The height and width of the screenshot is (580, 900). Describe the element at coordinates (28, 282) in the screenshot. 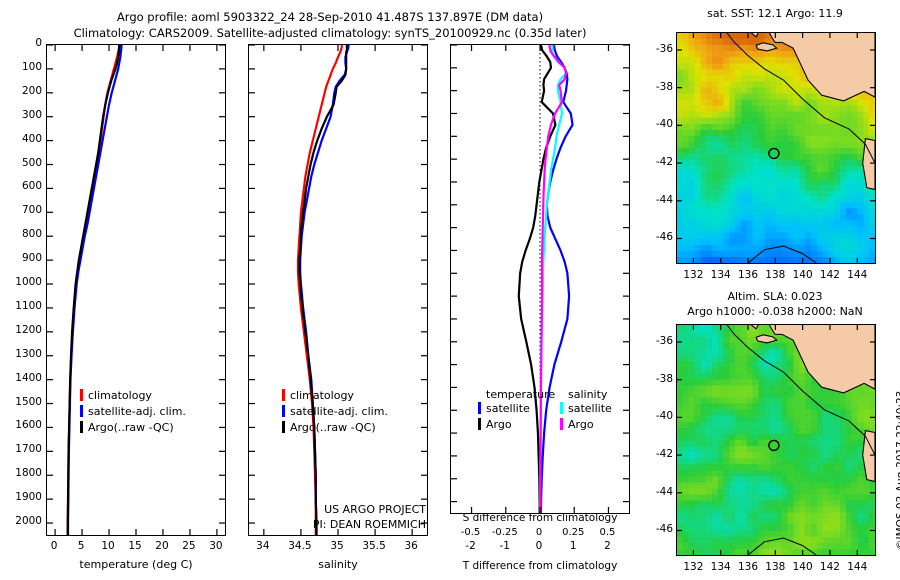

I see `depth-tick-1000: 1000` at that location.